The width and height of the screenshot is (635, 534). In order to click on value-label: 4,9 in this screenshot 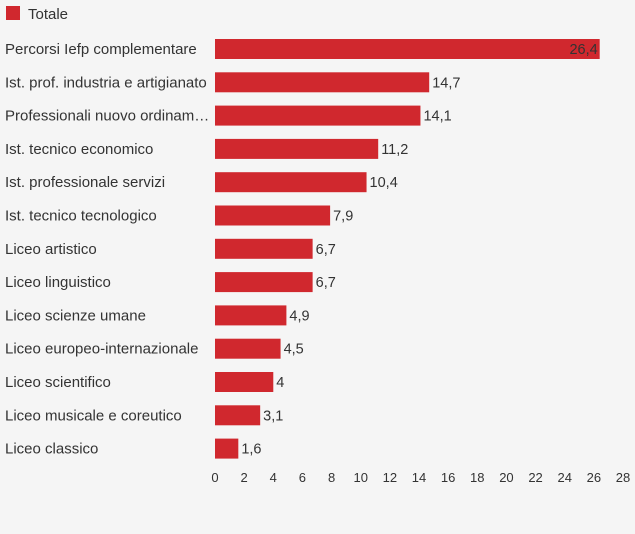, I will do `click(299, 316)`.